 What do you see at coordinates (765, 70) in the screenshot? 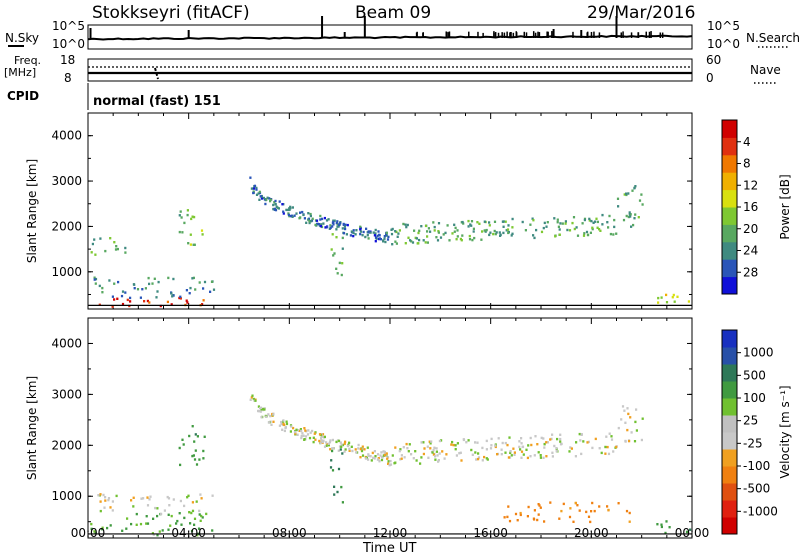
I see `nave-label: Nave` at bounding box center [765, 70].